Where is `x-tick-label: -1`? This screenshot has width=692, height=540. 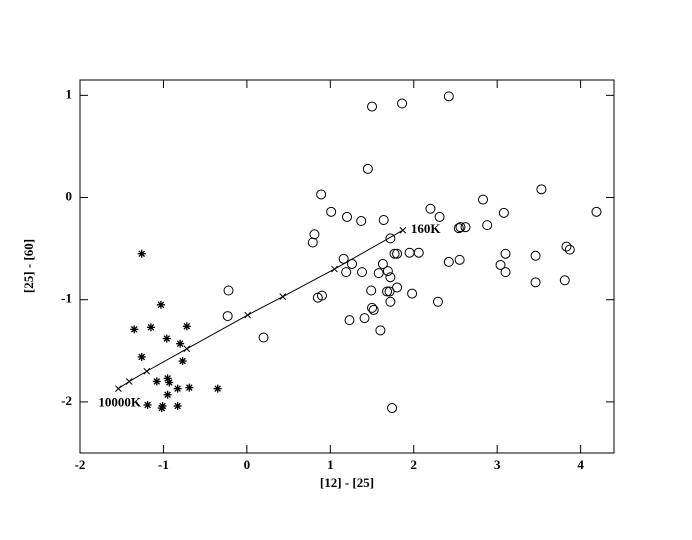 x-tick-label: -1 is located at coordinates (163, 464).